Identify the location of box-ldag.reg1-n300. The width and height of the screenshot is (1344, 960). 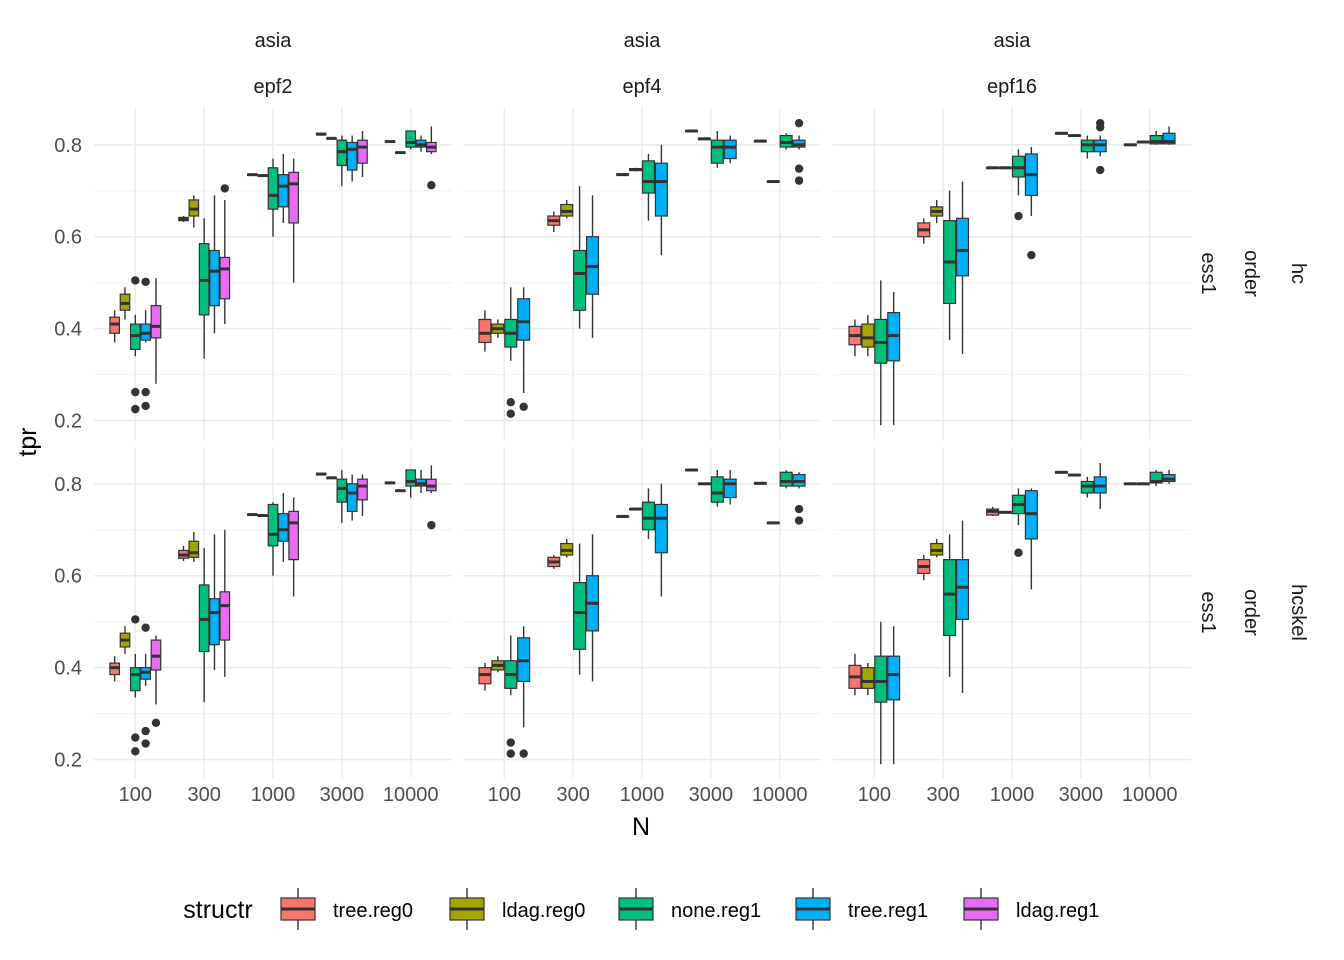
(225, 254).